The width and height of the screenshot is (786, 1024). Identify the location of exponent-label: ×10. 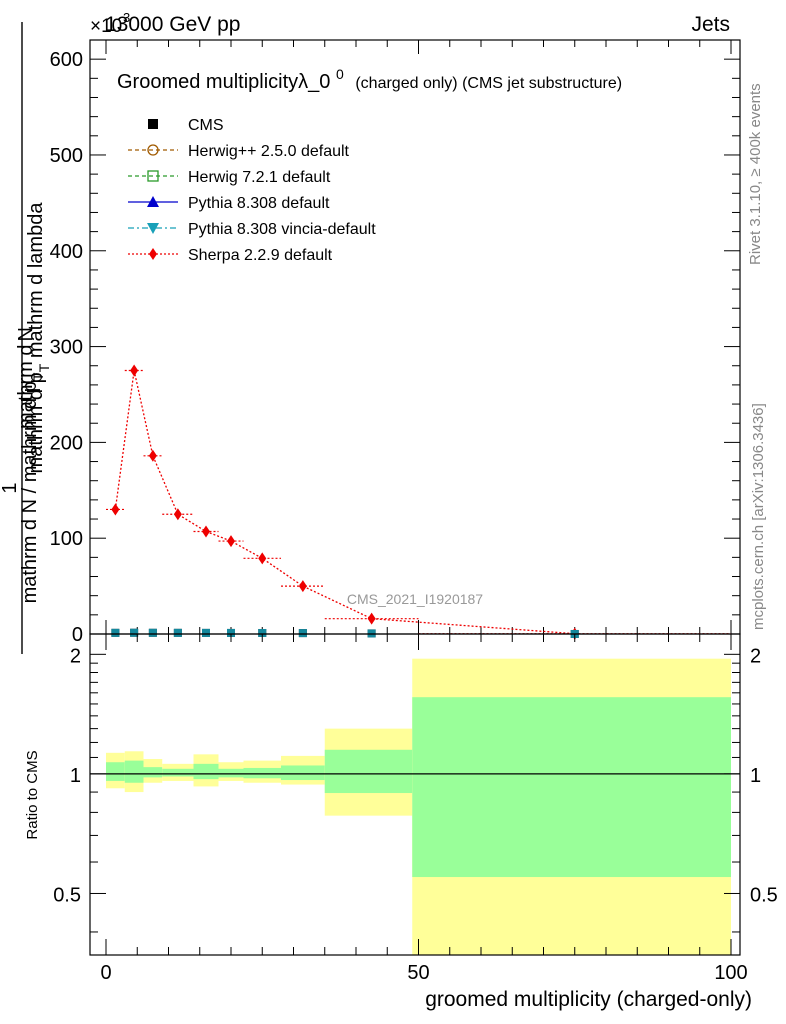
(106, 26).